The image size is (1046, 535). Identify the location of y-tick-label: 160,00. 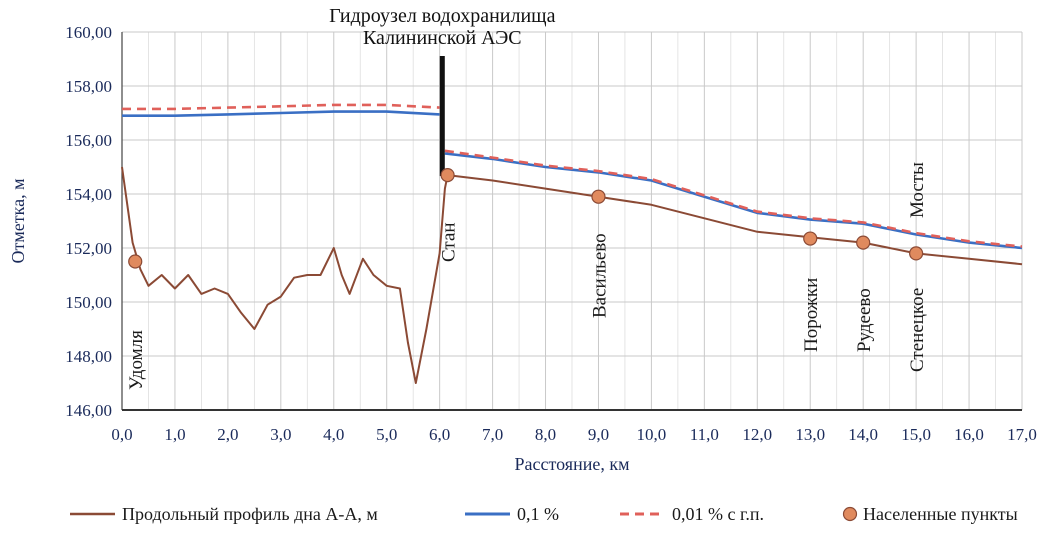
(88, 32).